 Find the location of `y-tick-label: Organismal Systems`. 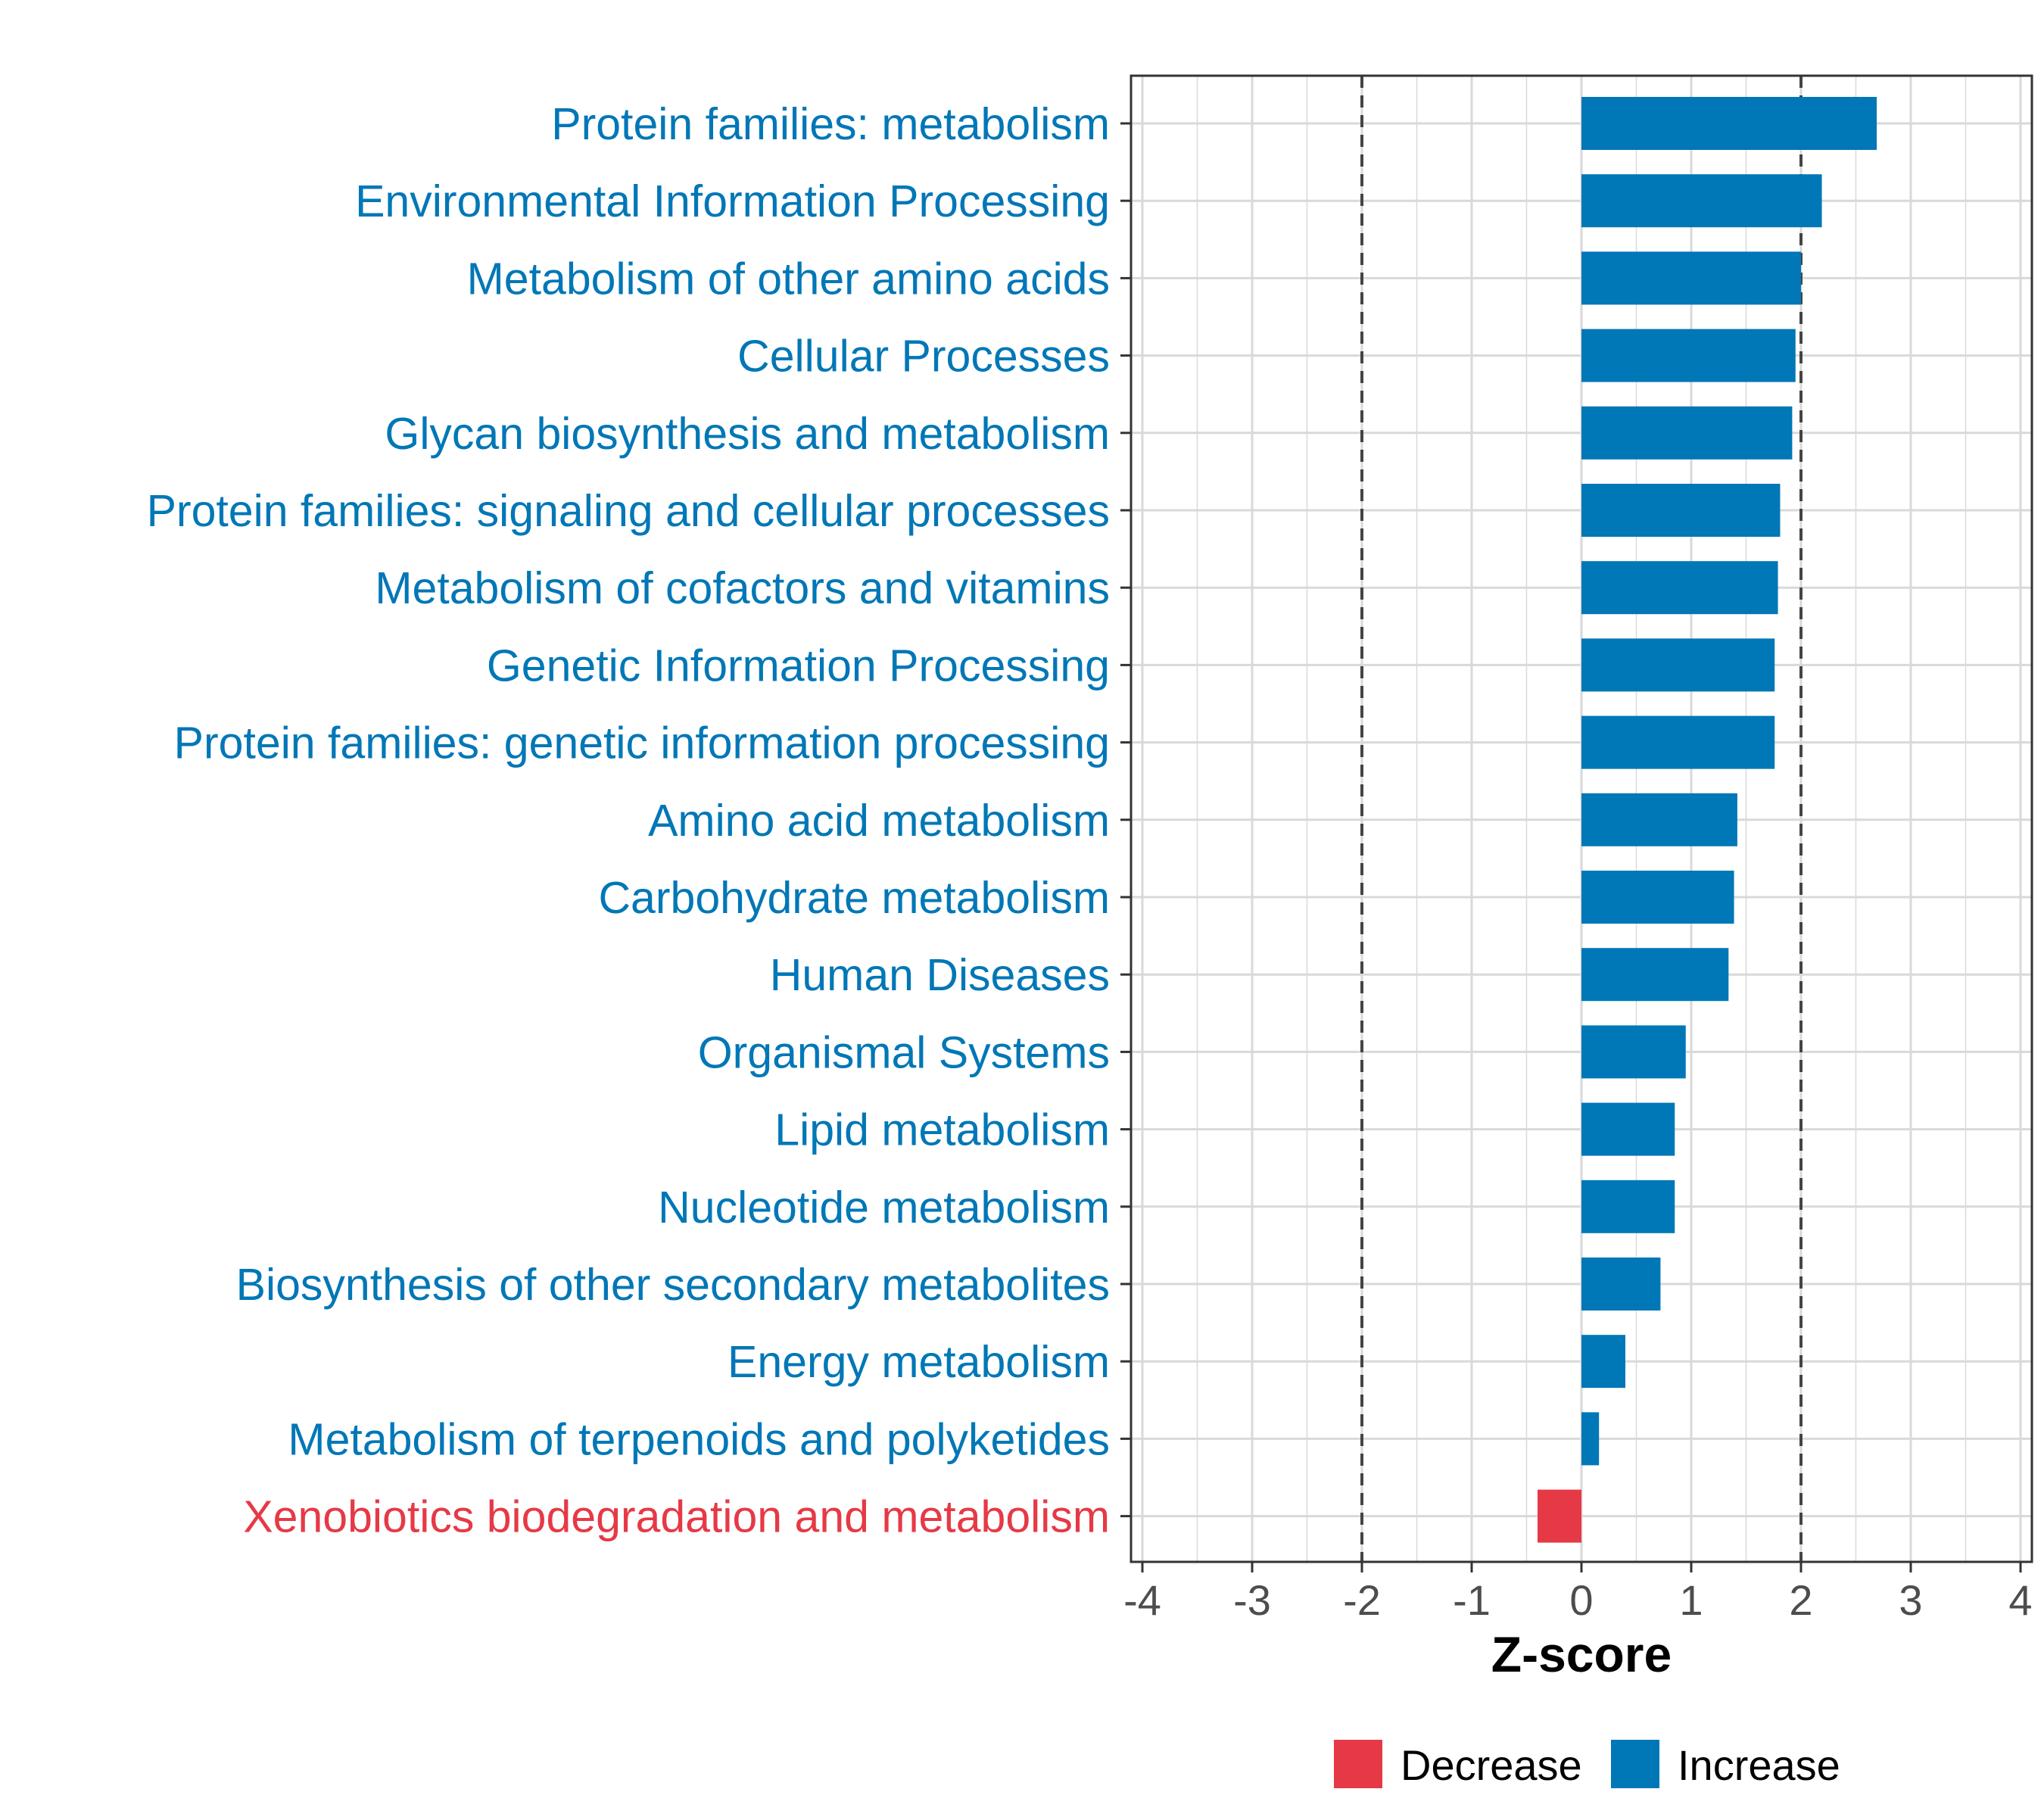

y-tick-label: Organismal Systems is located at coordinates (904, 1052).